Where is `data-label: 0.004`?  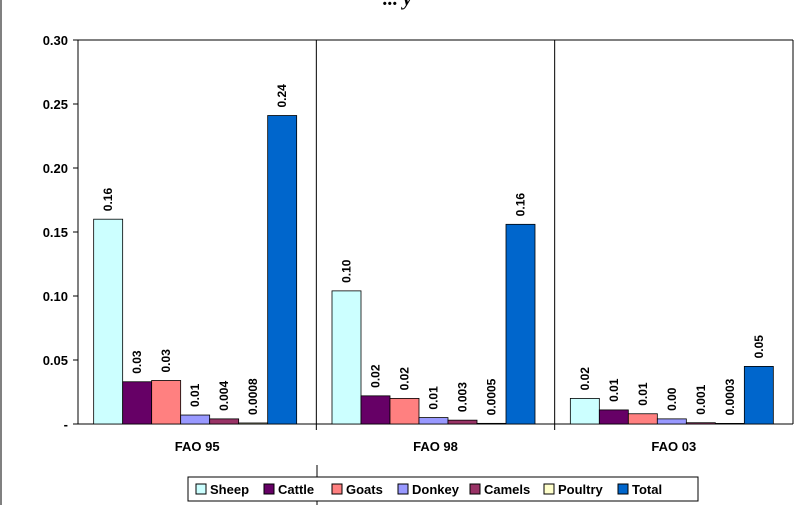 data-label: 0.004 is located at coordinates (224, 396).